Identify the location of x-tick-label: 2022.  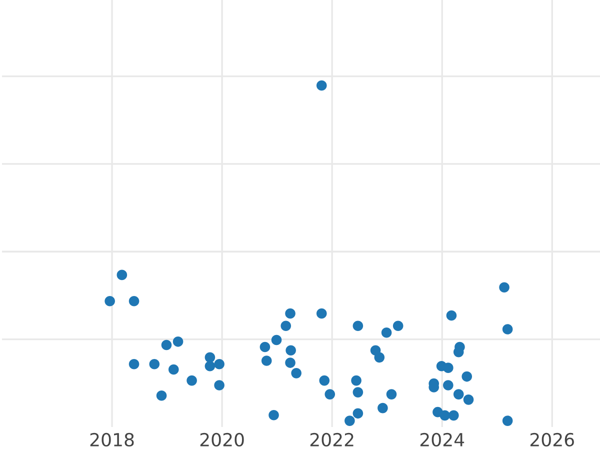
(332, 439).